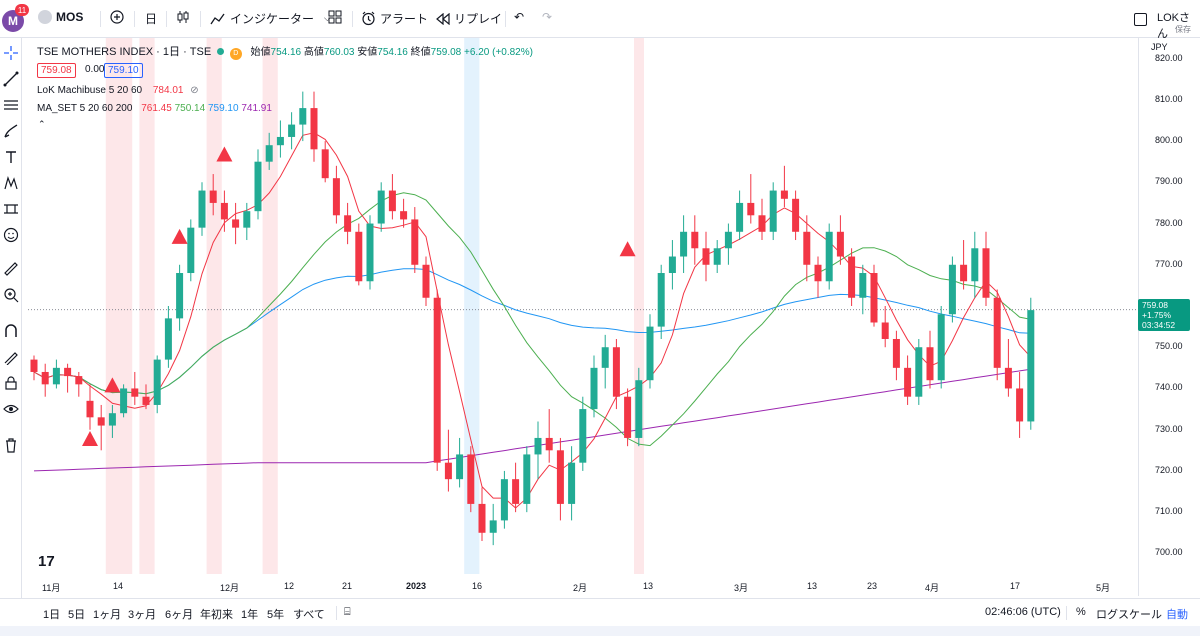 The image size is (1200, 636). What do you see at coordinates (123, 70) in the screenshot?
I see `buy-price-box: 759.10` at bounding box center [123, 70].